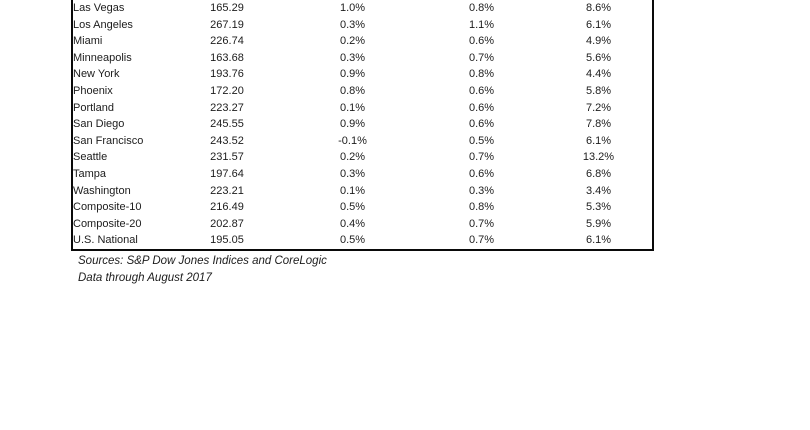 The image size is (810, 430). Describe the element at coordinates (227, 24) in the screenshot. I see `value-cell: 267.19` at that location.